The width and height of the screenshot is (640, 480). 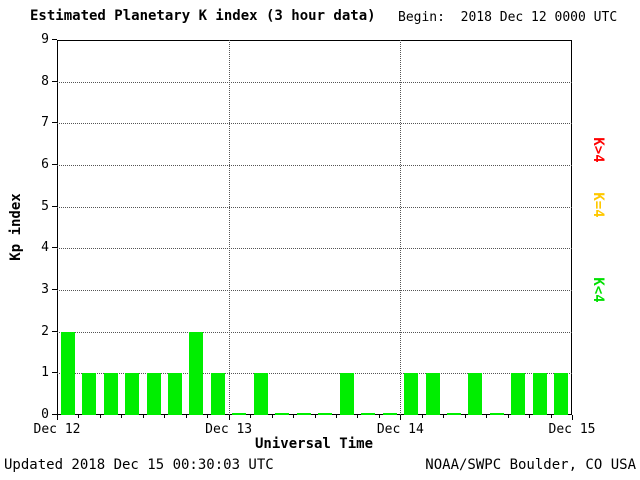 I want to click on y-tick-label: 5, so click(x=45, y=206).